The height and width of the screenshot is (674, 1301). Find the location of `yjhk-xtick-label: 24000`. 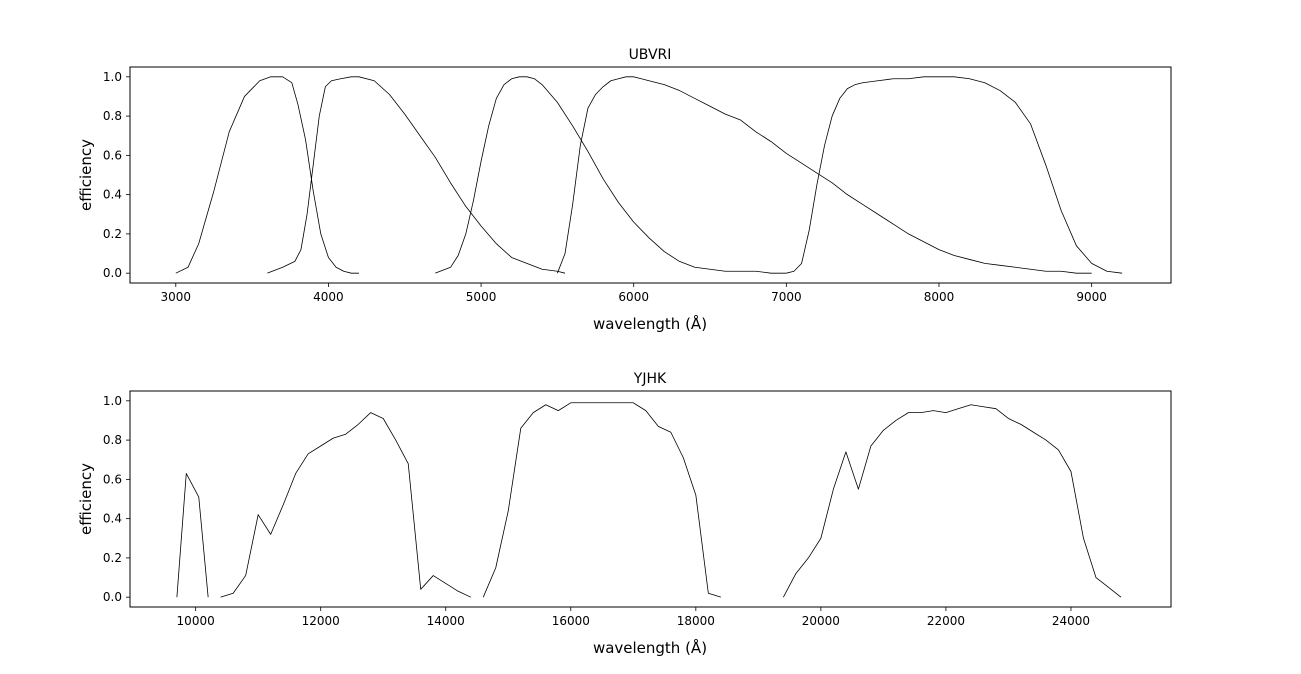

yjhk-xtick-label: 24000 is located at coordinates (1071, 621).